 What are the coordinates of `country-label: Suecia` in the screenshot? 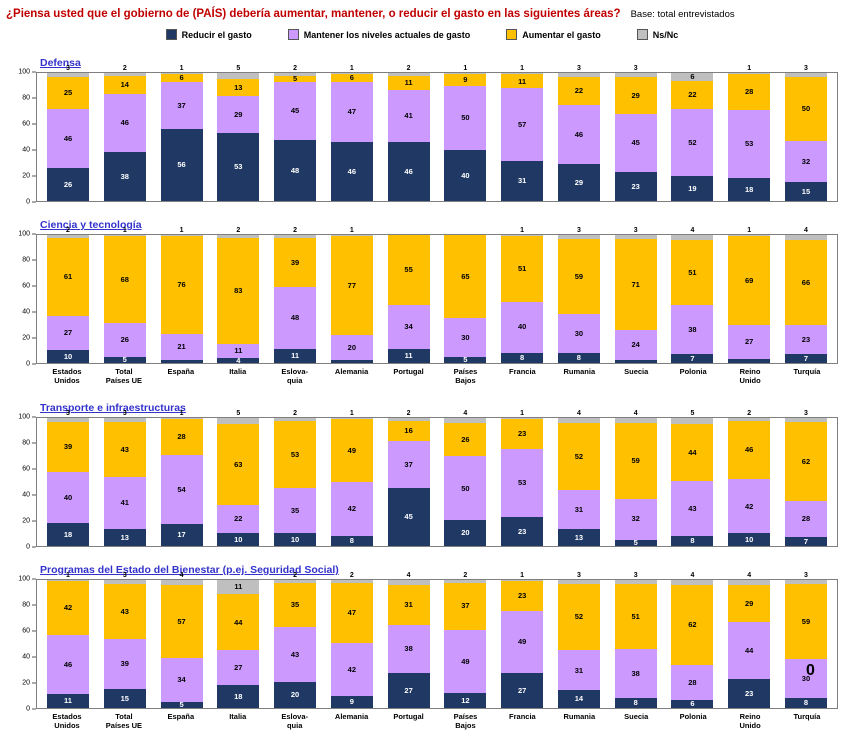 It's located at (636, 371).